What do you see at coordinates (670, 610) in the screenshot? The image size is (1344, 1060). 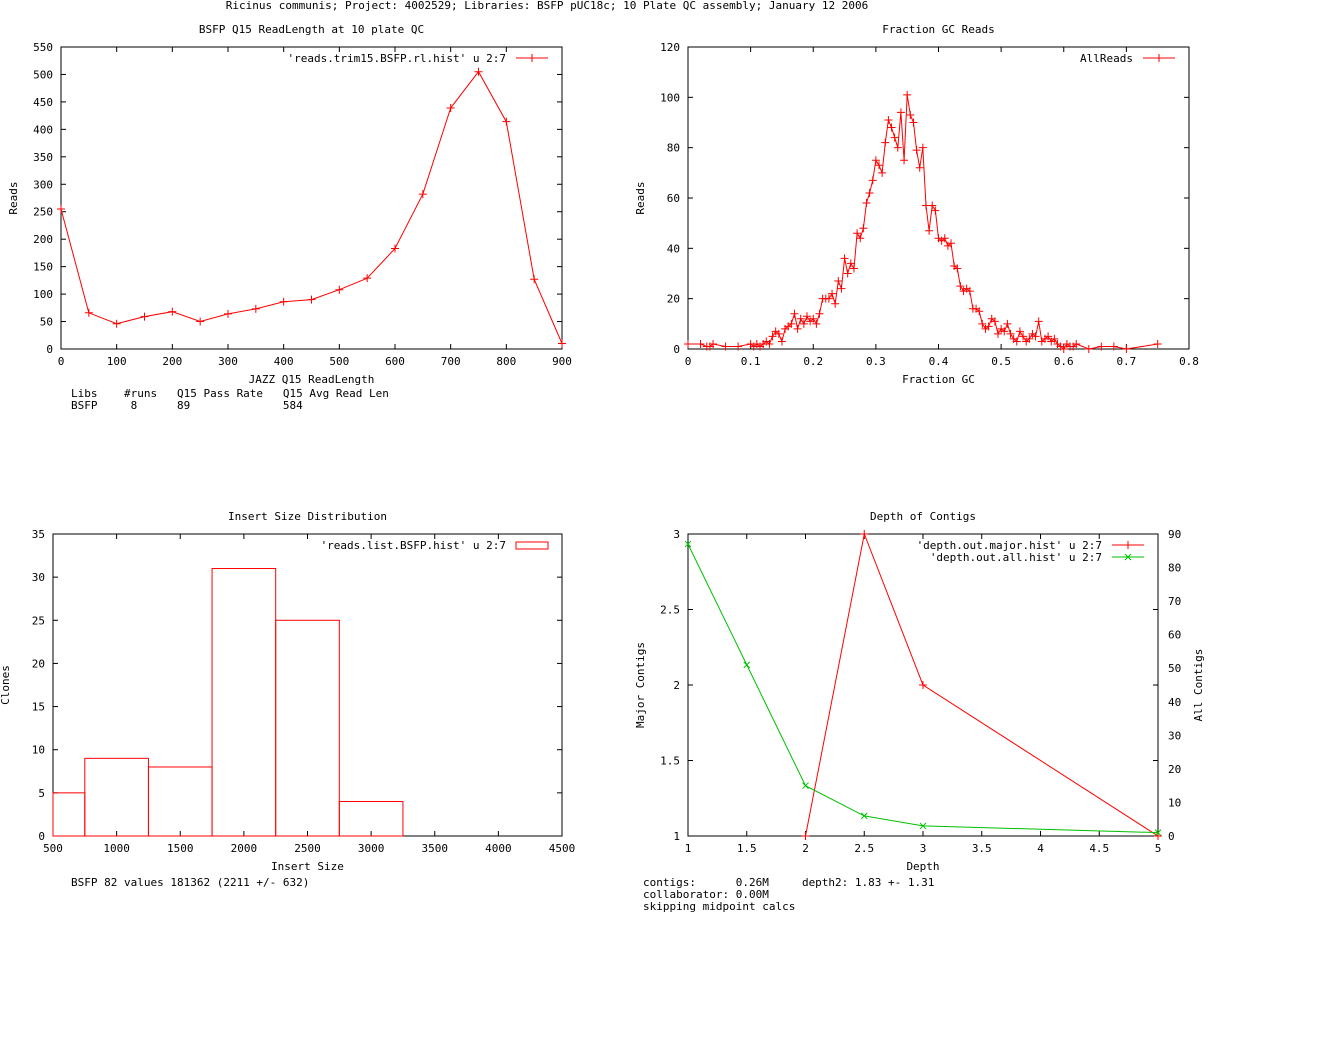 I see `depth-ytick-label: 2.5` at bounding box center [670, 610].